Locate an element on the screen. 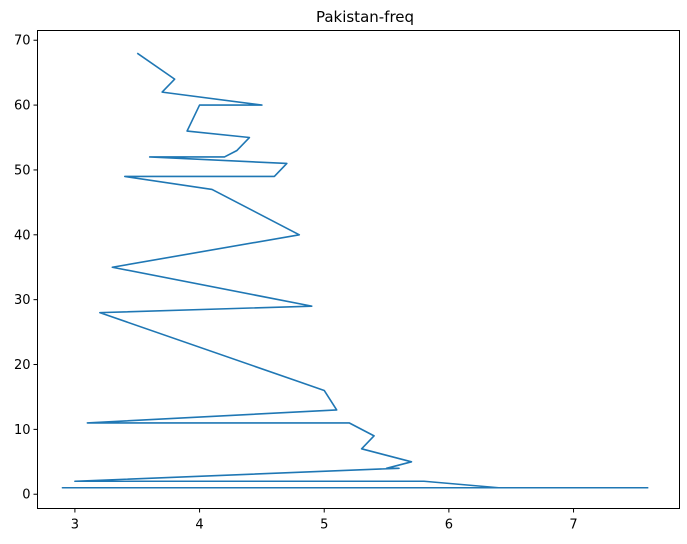 The width and height of the screenshot is (687, 544). y-tick-label: 10 is located at coordinates (22, 430).